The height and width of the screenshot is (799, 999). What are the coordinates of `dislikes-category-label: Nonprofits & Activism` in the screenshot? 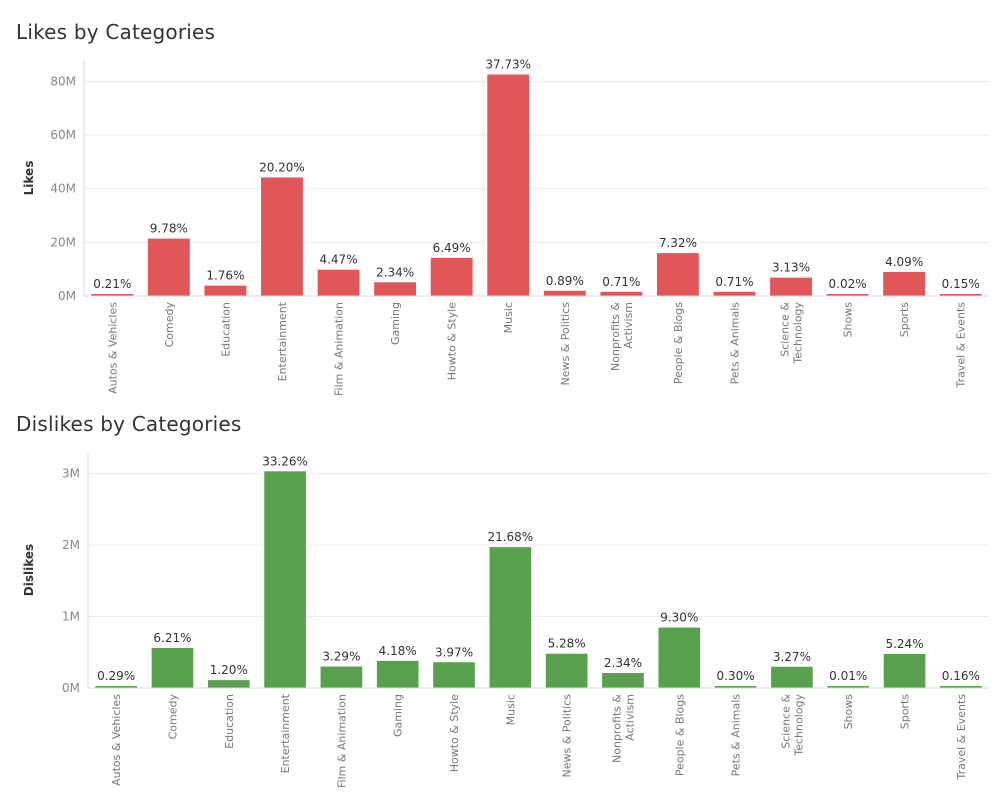 It's located at (623, 728).